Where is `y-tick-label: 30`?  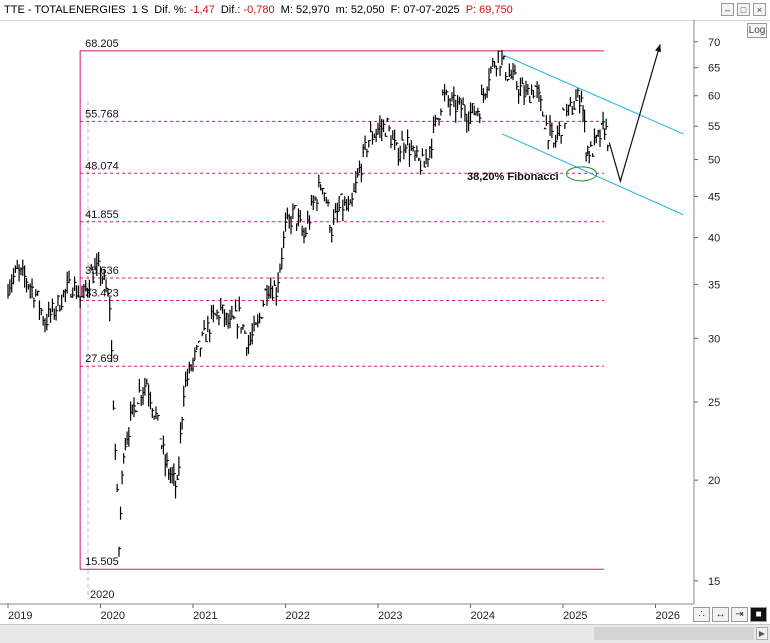 y-tick-label: 30 is located at coordinates (714, 339).